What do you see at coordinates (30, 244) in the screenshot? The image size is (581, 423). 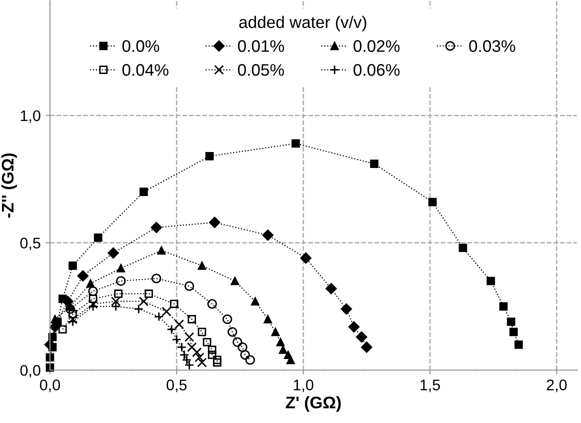 I see `y-tick-label: 0,5` at bounding box center [30, 244].